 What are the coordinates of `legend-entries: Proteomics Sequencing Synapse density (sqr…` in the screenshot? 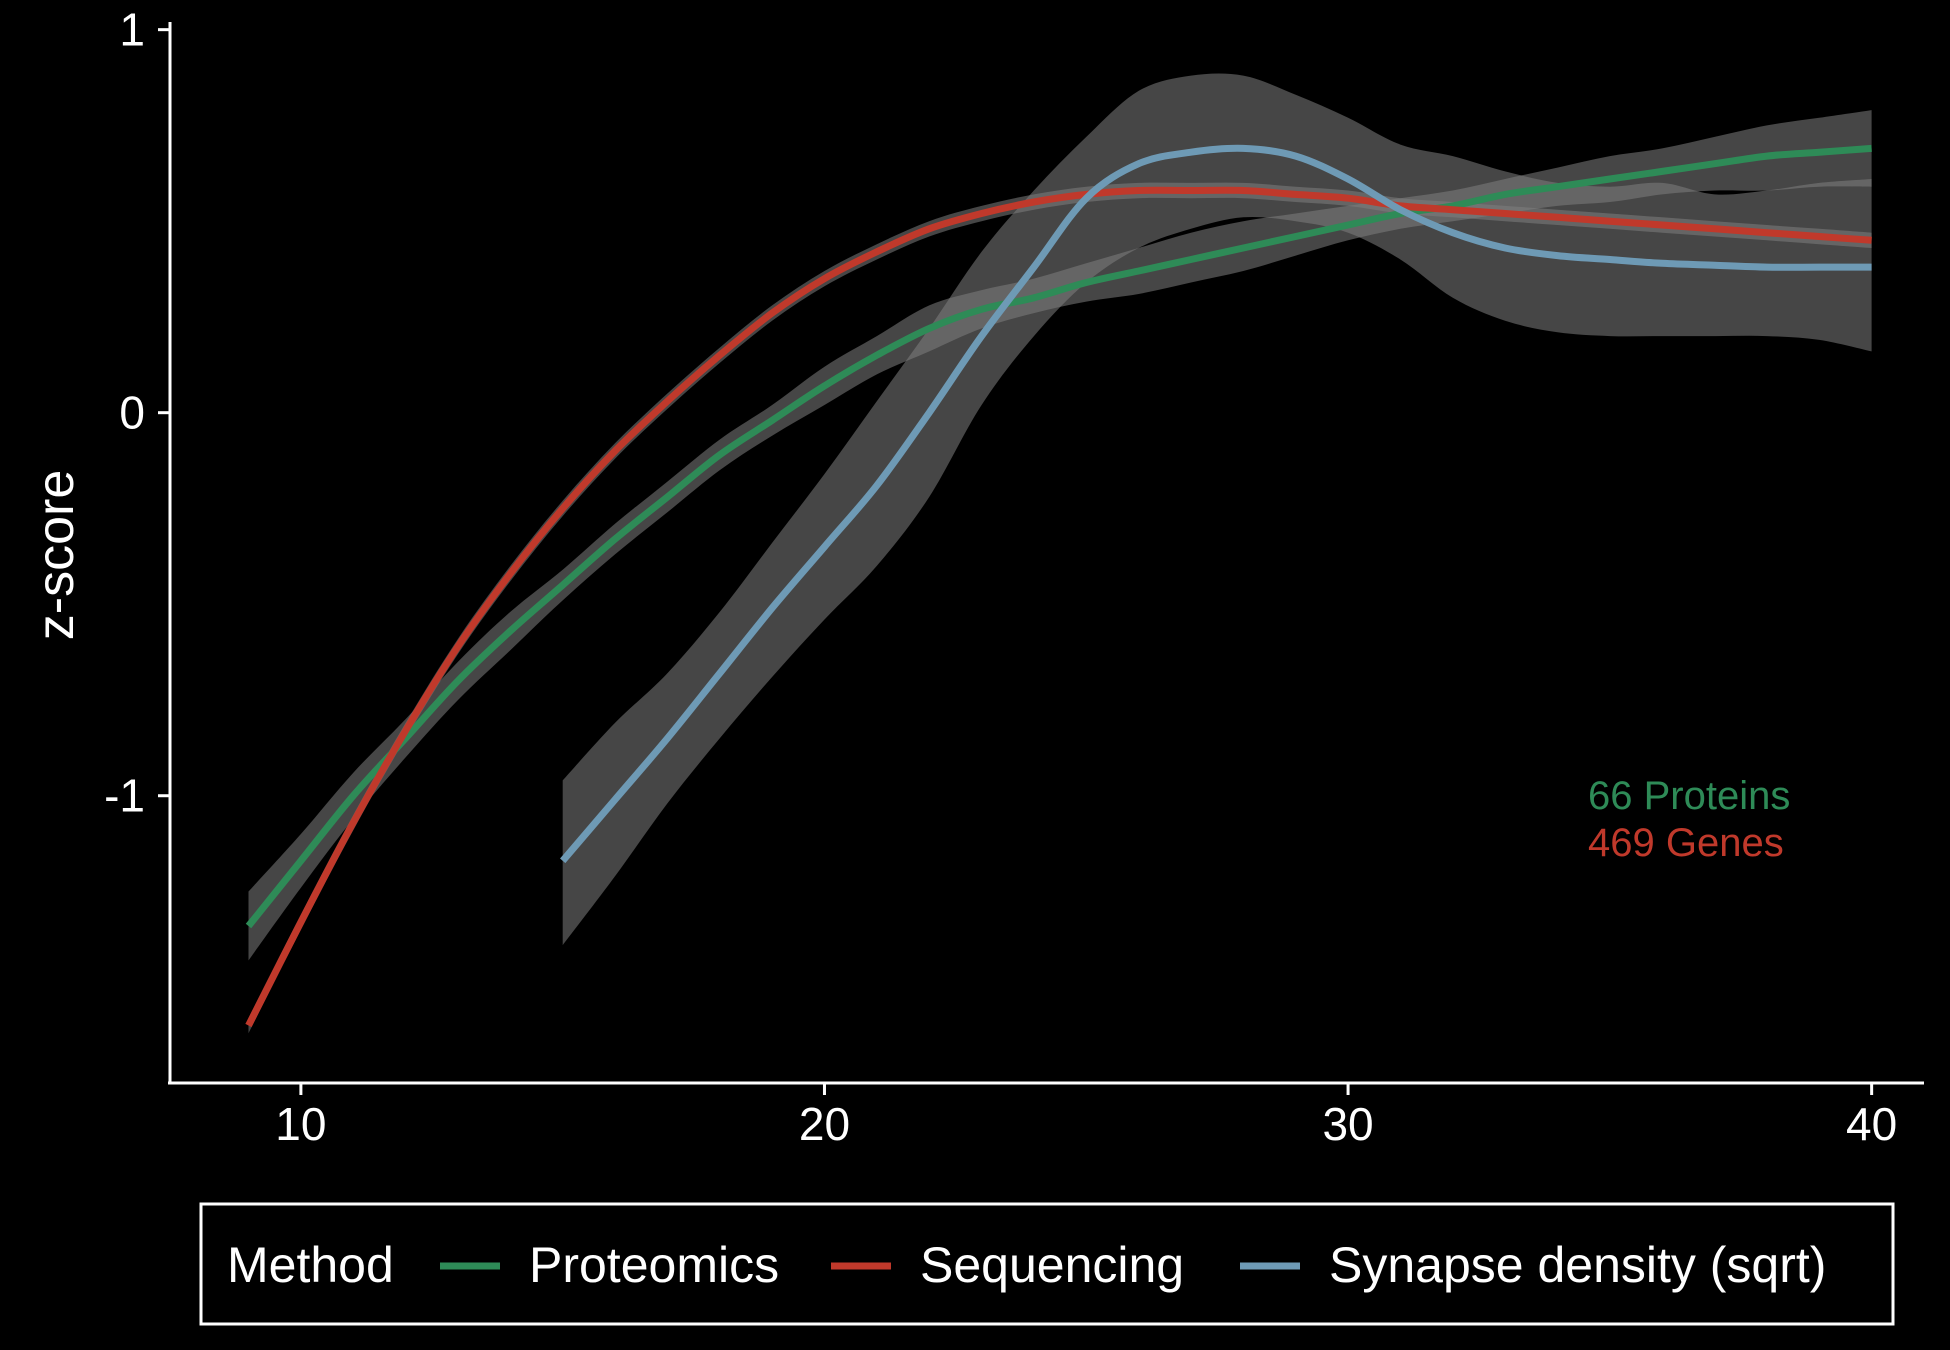 It's located at (1133, 1265).